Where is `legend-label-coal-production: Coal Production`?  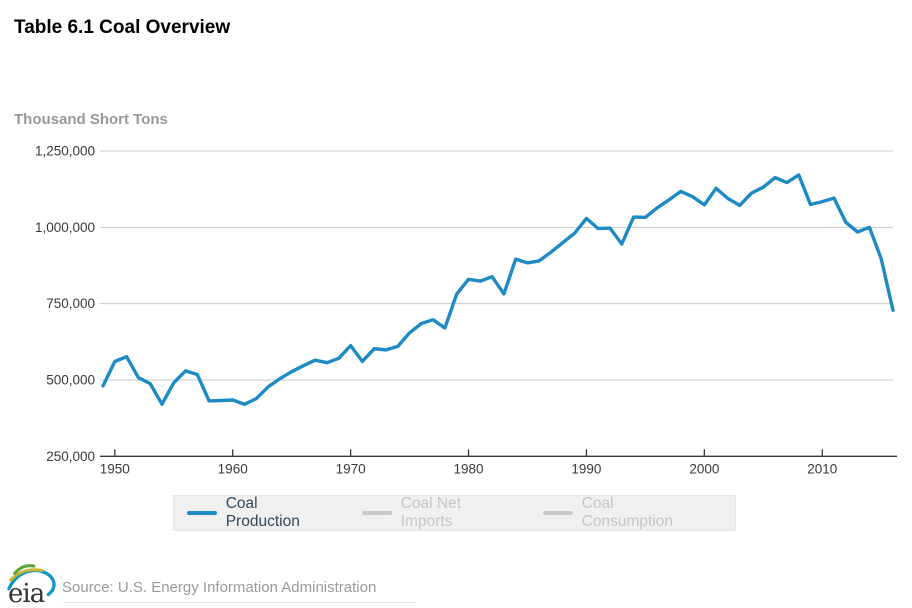
legend-label-coal-production: Coal Production is located at coordinates (262, 512).